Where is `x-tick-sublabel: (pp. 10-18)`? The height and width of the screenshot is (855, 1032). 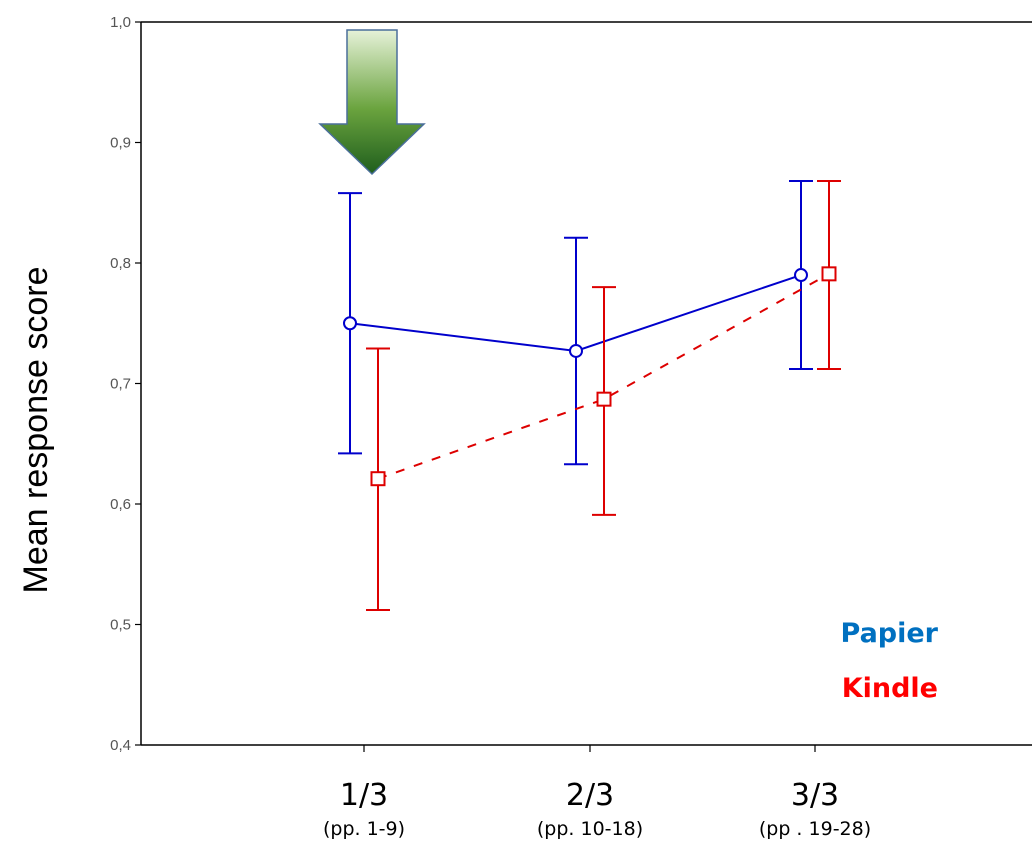 x-tick-sublabel: (pp. 10-18) is located at coordinates (590, 829).